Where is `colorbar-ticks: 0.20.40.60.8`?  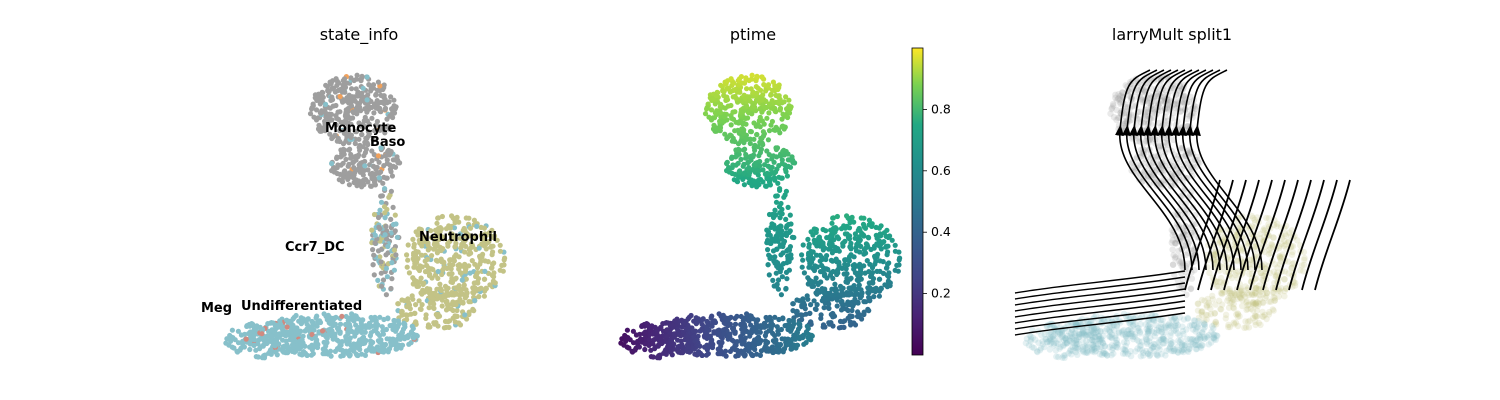 colorbar-ticks: 0.20.40.60.8 is located at coordinates (937, 201).